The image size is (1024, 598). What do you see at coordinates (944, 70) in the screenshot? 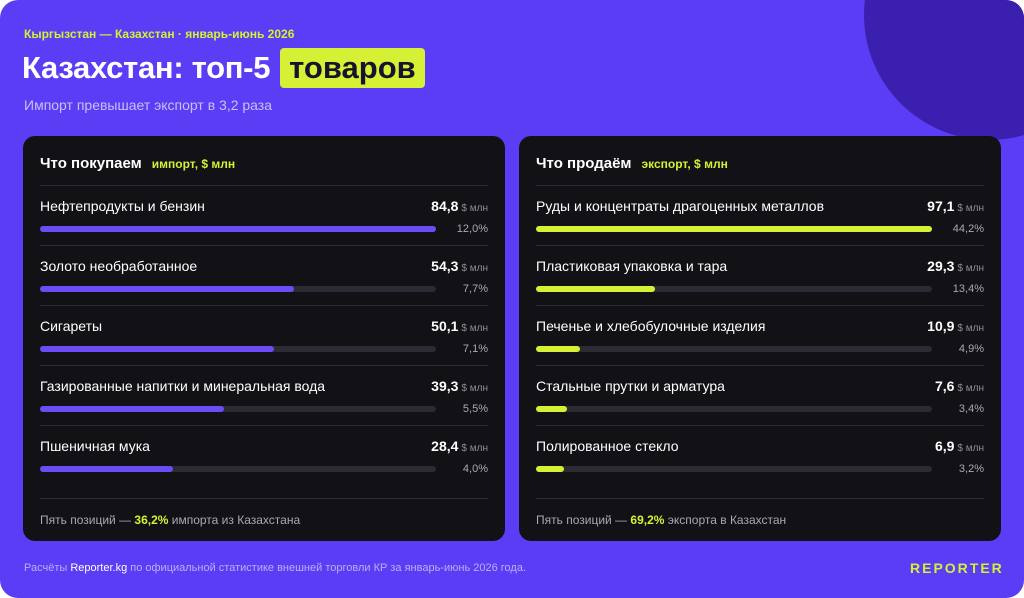
I see `decorative-circle` at bounding box center [944, 70].